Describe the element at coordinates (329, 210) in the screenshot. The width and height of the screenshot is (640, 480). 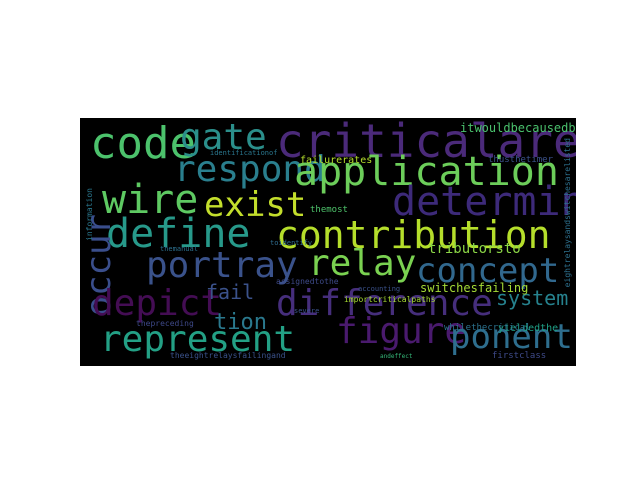
I see `word-themost: themost` at that location.